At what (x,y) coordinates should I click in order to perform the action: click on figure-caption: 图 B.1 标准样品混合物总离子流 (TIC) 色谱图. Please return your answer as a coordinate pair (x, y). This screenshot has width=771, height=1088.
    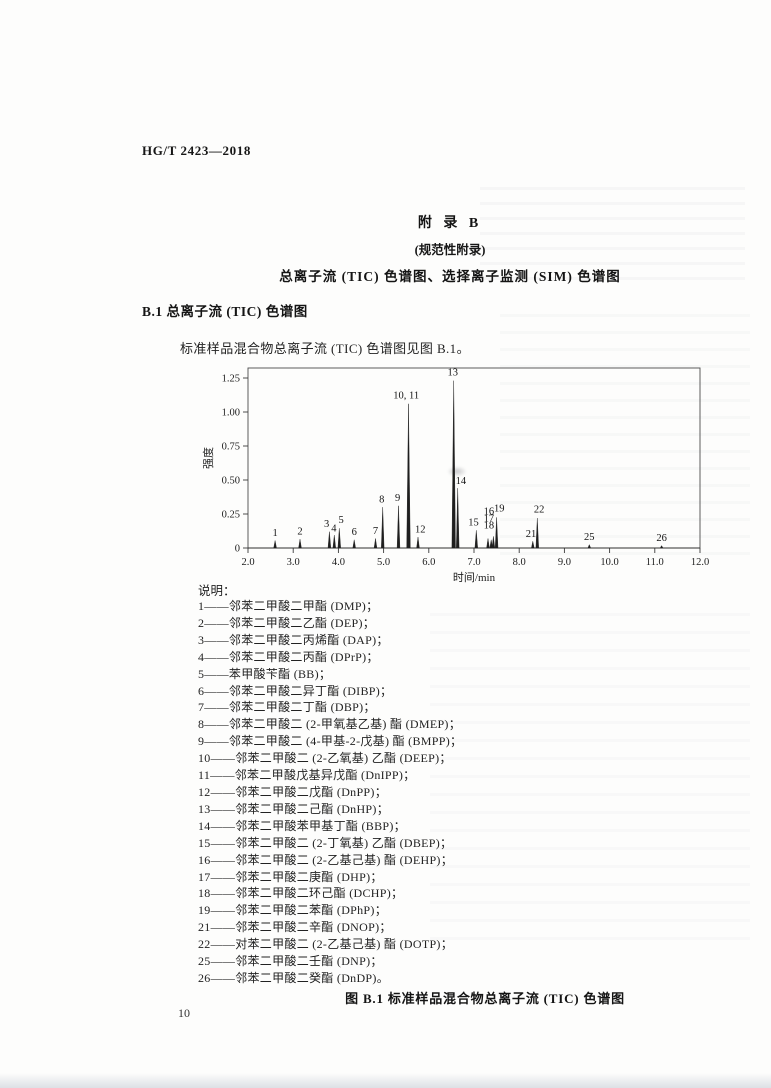
    Looking at the image, I should click on (485, 998).